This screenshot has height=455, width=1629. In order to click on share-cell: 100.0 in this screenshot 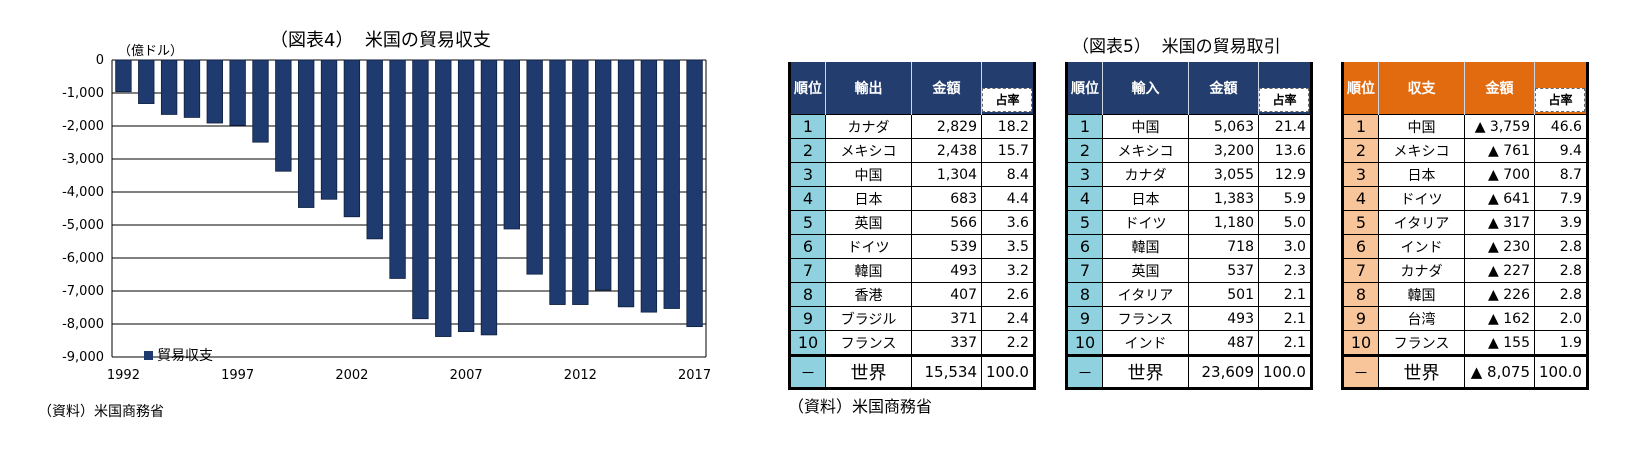, I will do `click(1561, 371)`.